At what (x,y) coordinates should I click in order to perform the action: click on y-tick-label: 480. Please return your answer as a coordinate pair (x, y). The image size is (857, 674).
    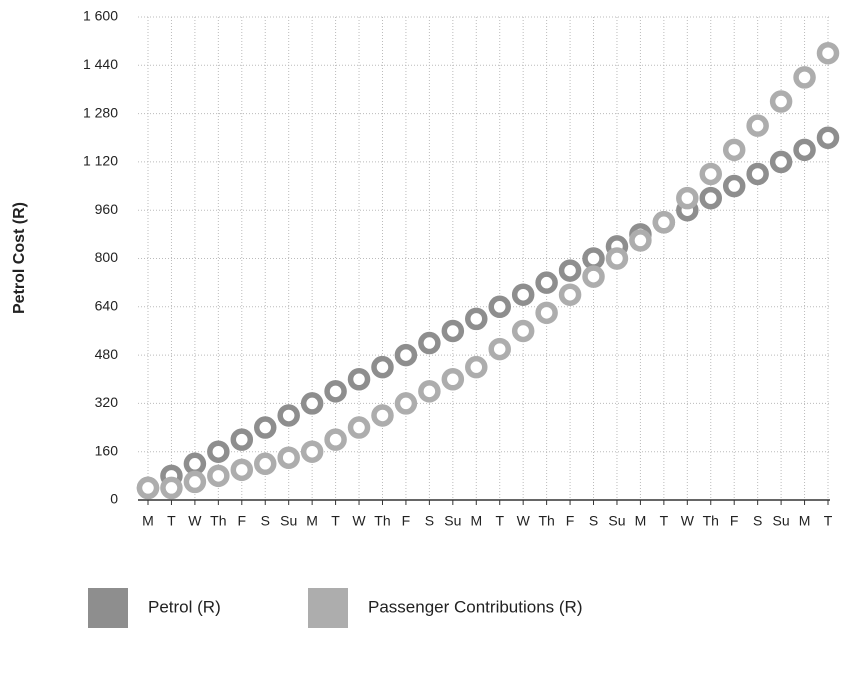
    Looking at the image, I should click on (107, 354).